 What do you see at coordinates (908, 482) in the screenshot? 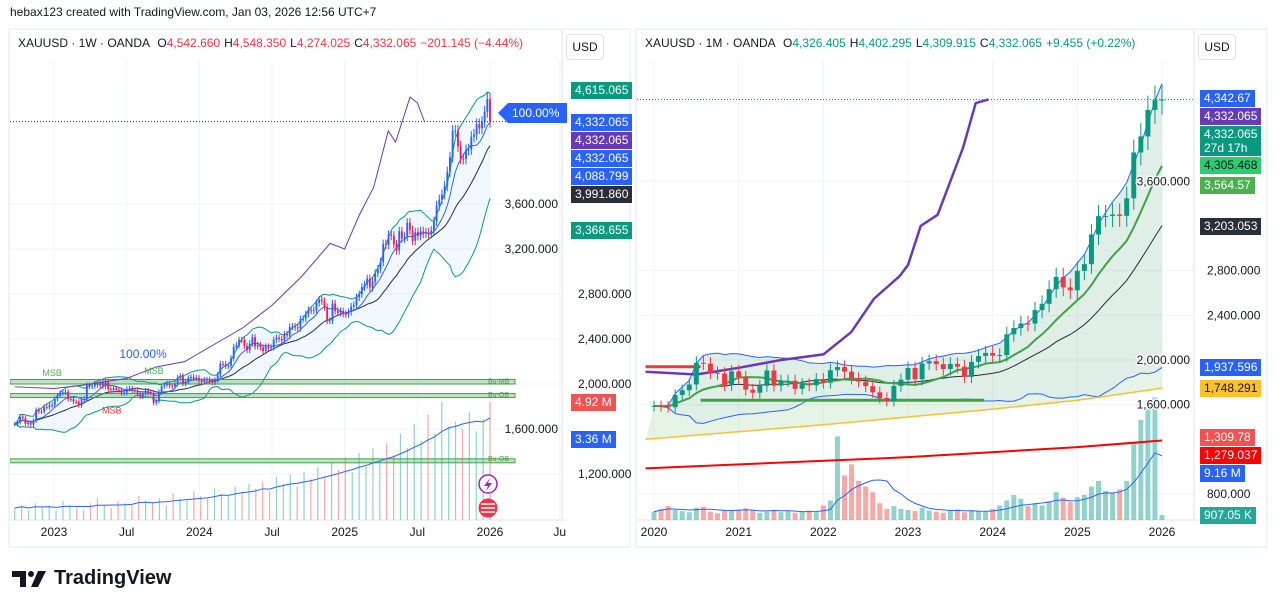
I see `volume-ma-line` at bounding box center [908, 482].